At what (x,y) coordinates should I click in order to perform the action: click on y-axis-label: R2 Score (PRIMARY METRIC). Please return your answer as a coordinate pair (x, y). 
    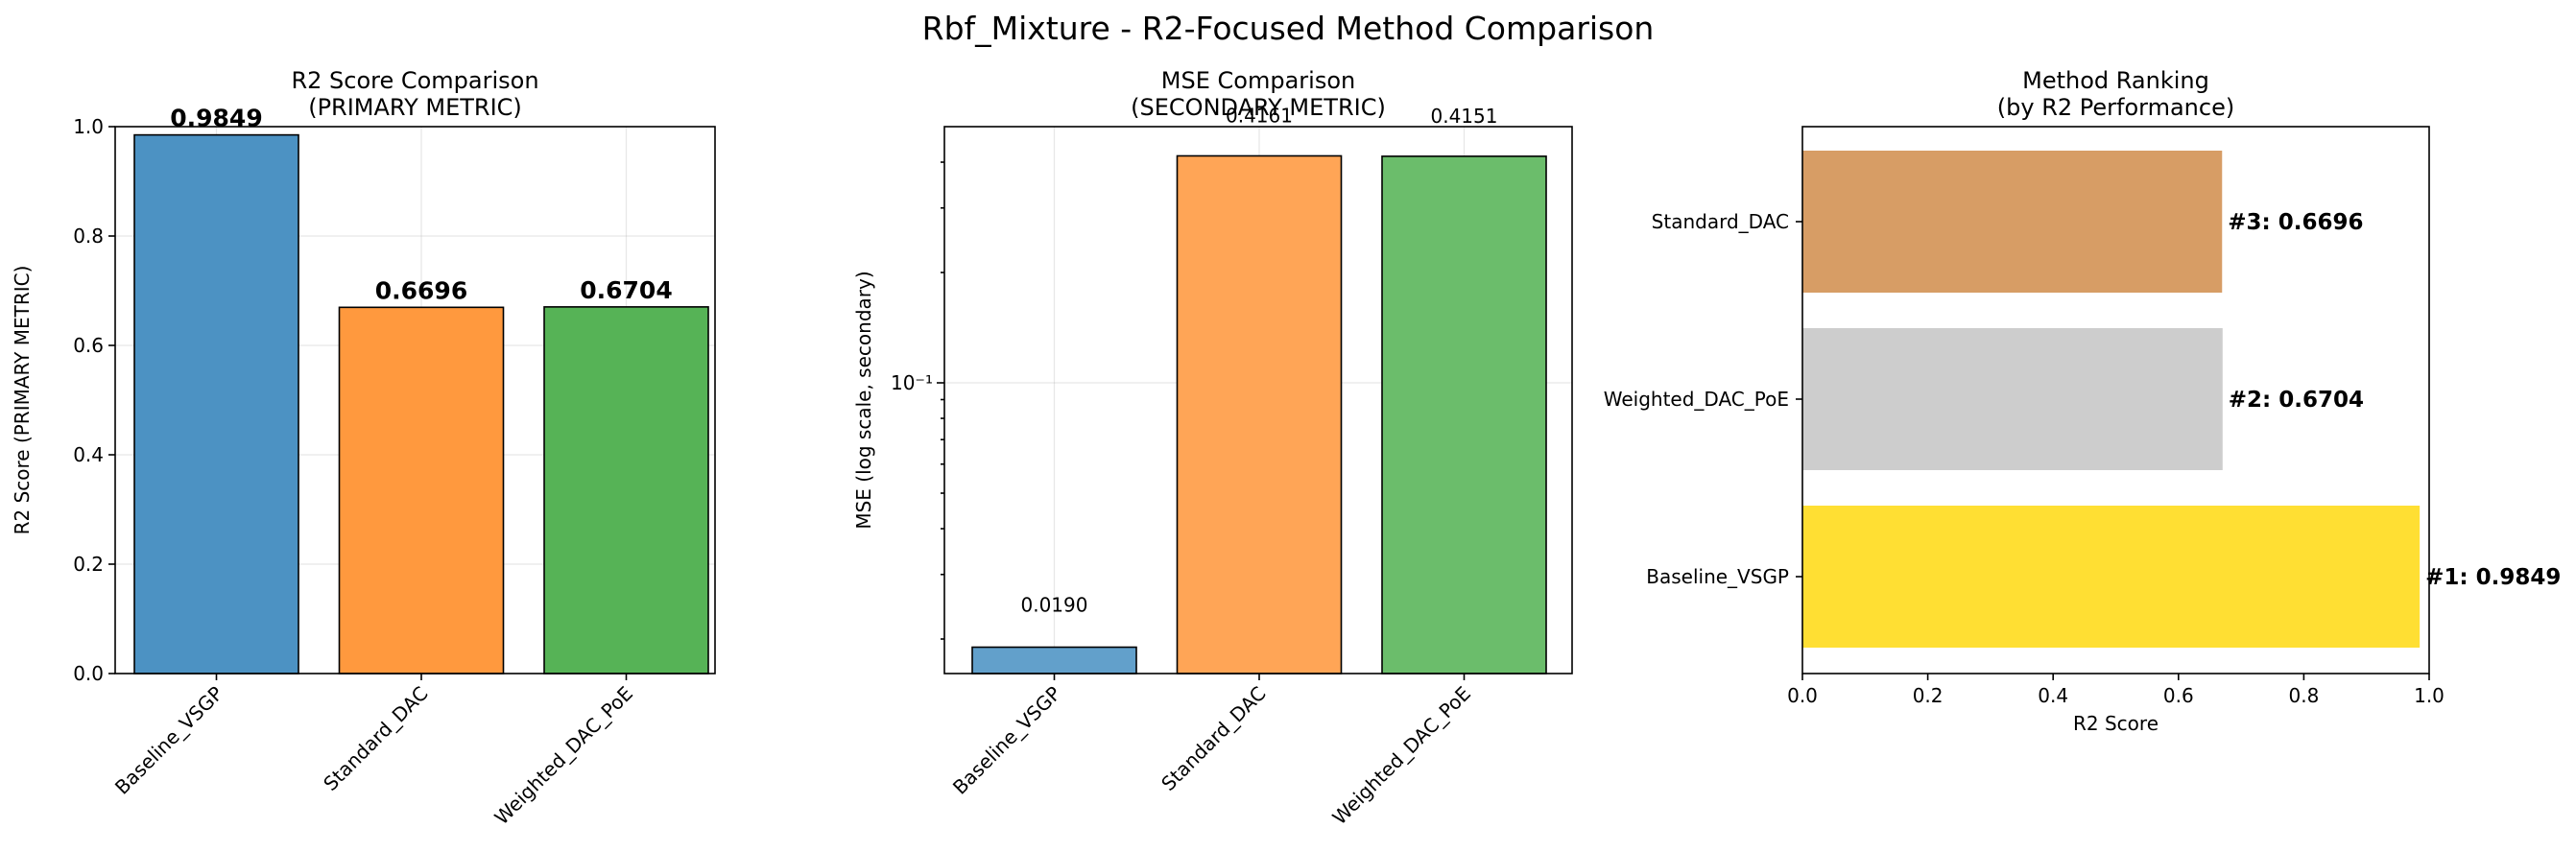
    Looking at the image, I should click on (22, 400).